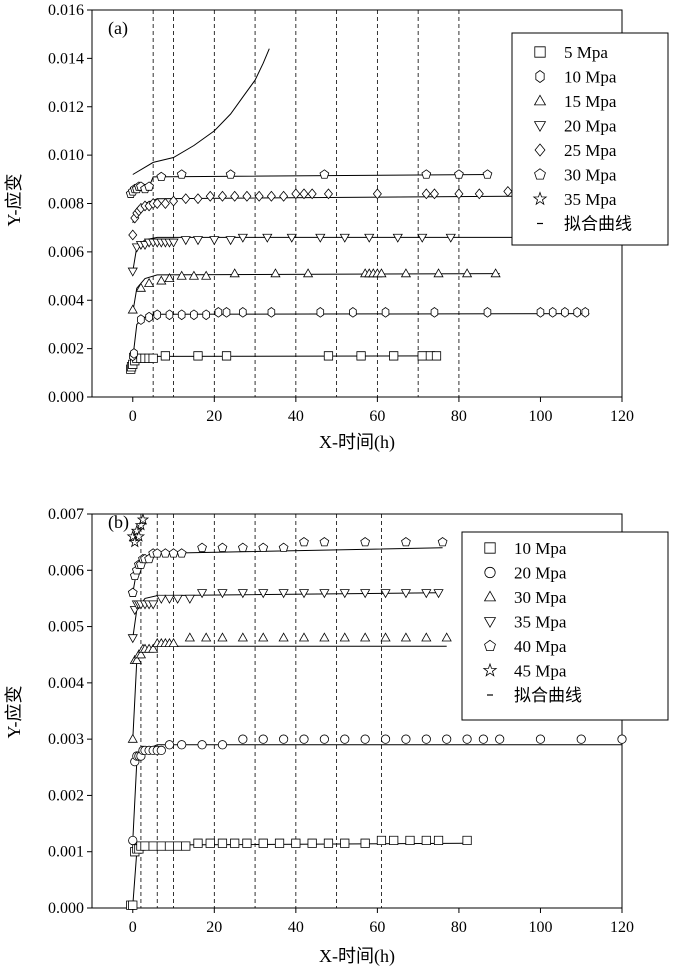 The height and width of the screenshot is (978, 700). Describe the element at coordinates (214, 416) in the screenshot. I see `panel-a-x-tick-label: 20` at that location.